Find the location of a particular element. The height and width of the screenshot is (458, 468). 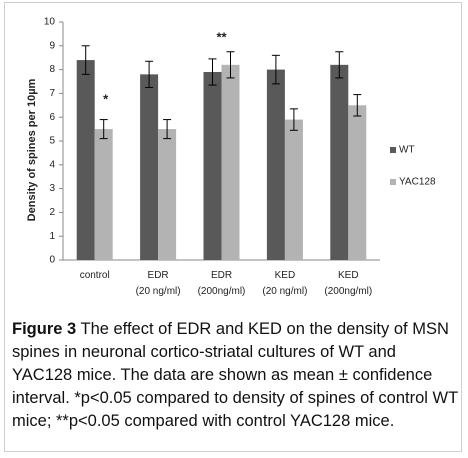

y-tick-label: 10 is located at coordinates (50, 22).